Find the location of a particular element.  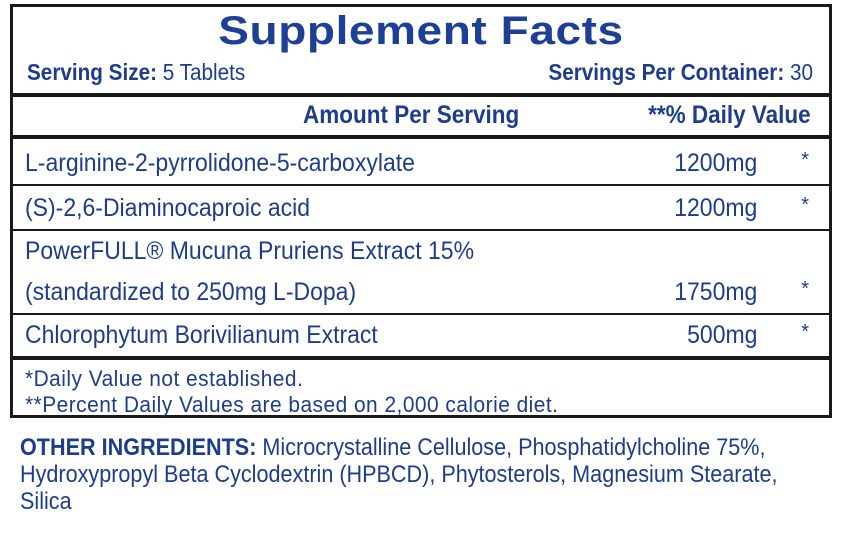

footnote: *Daily Value not established. is located at coordinates (164, 378).